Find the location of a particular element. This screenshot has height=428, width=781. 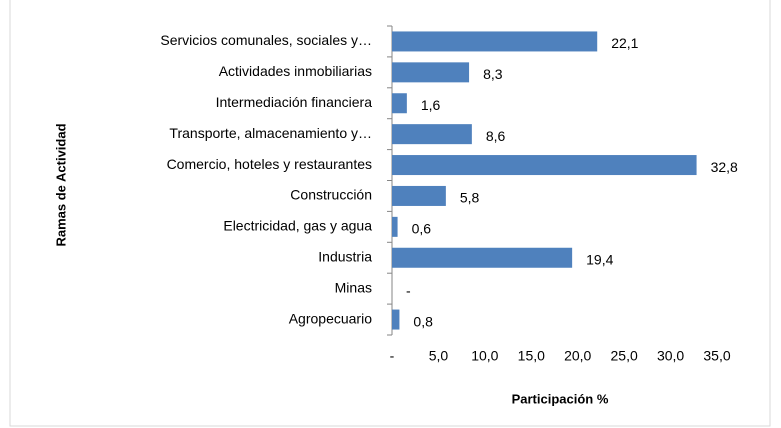

data-label: 19,4 is located at coordinates (599, 259).